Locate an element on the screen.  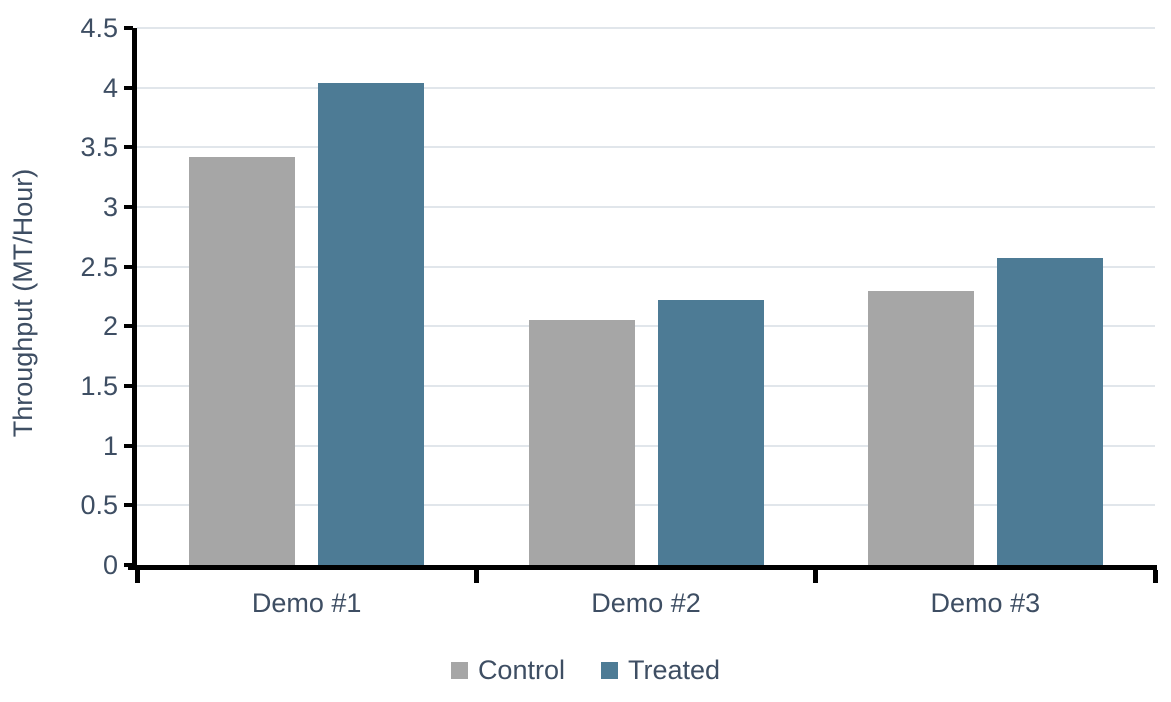
x-axis-line is located at coordinates (642, 567).